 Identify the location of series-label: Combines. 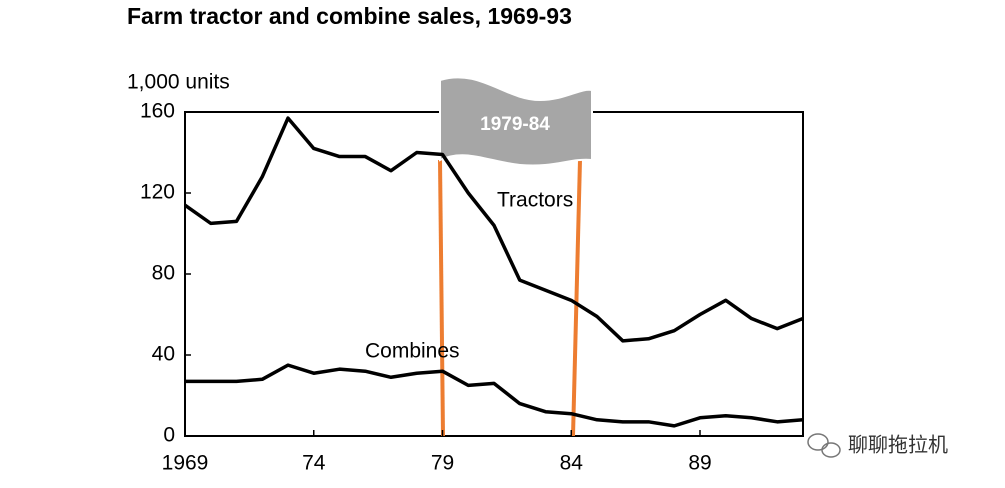
(412, 351).